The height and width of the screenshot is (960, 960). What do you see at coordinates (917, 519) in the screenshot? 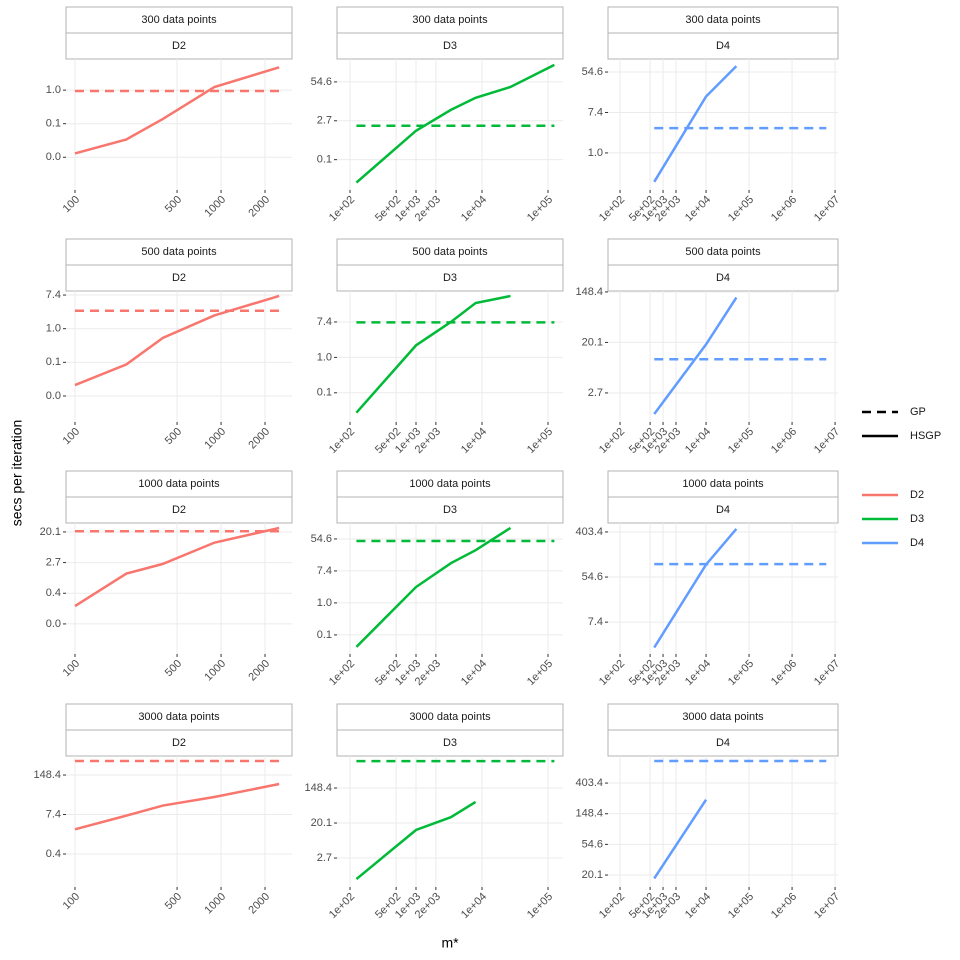
I see `legend-label: D3` at bounding box center [917, 519].